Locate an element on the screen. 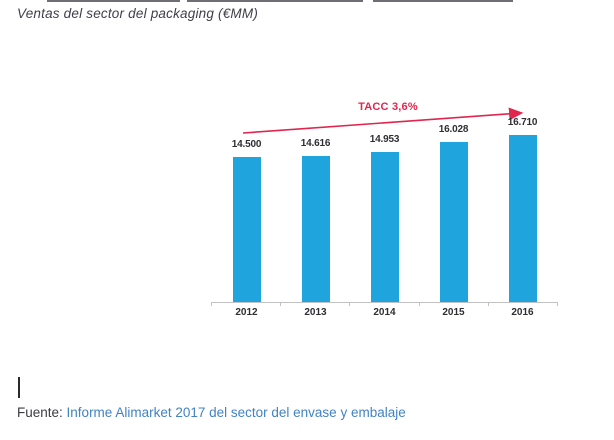 The width and height of the screenshot is (614, 440). x-tick-label: 2012 is located at coordinates (246, 312).